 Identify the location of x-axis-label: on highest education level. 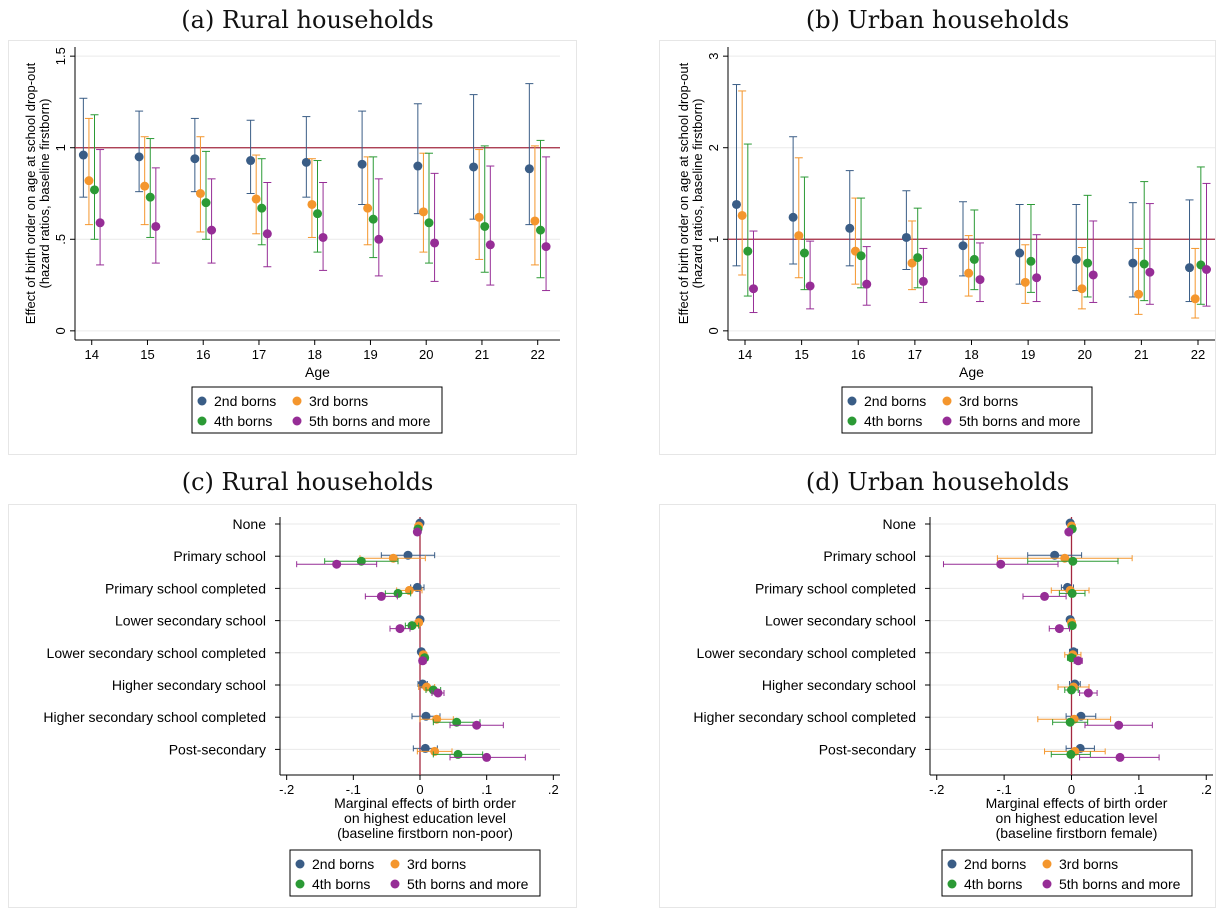
(425, 818).